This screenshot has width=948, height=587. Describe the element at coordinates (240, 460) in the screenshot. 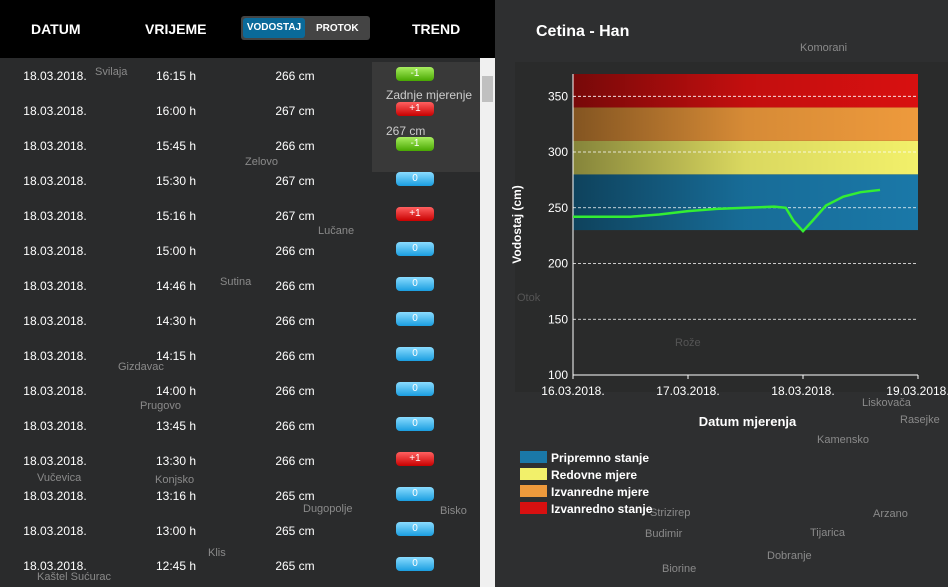

I see `table-row: 18.03.2018. 13:30 h 266 cm +1` at that location.